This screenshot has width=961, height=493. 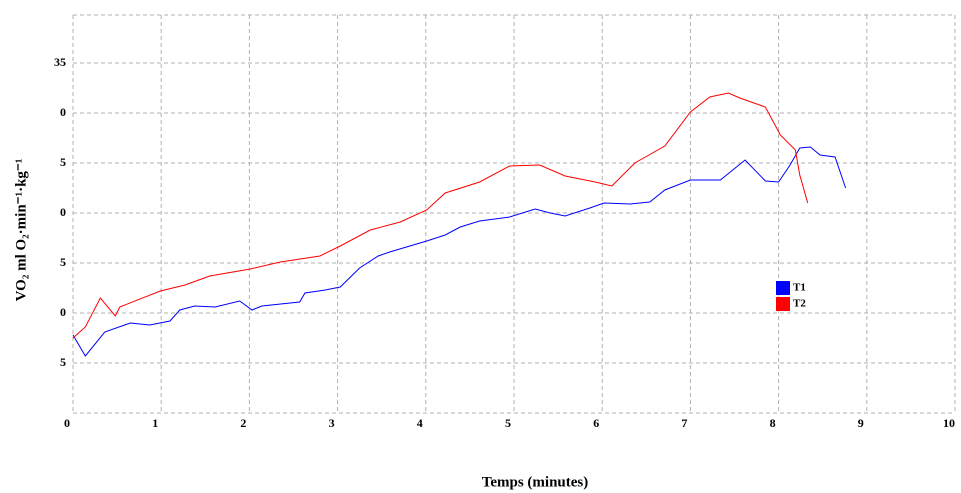 I want to click on x-tick-label: 2, so click(x=243, y=423).